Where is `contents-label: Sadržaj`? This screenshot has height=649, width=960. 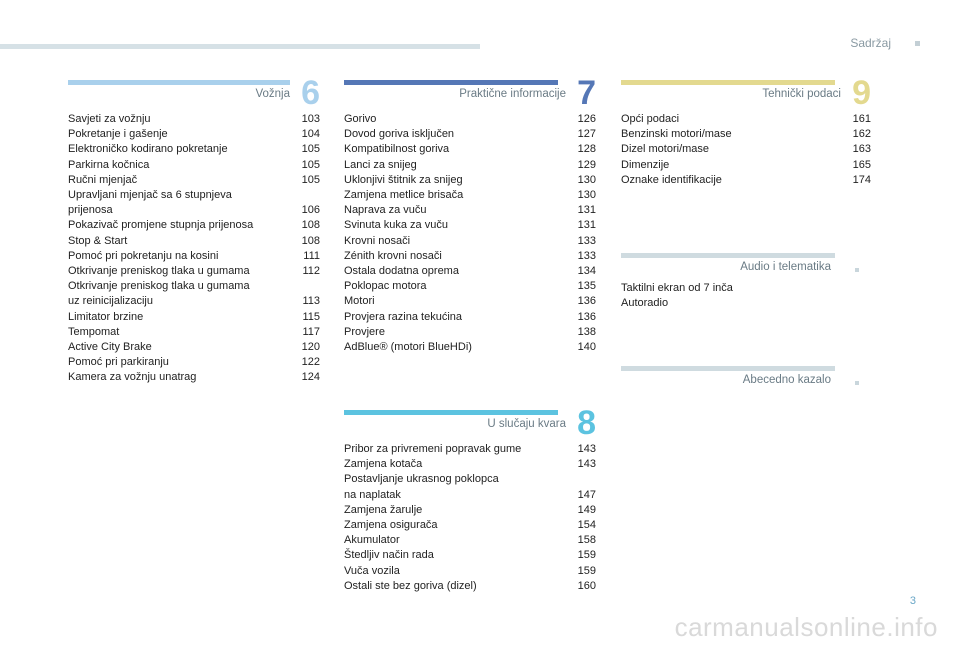 contents-label: Sadržaj is located at coordinates (870, 43).